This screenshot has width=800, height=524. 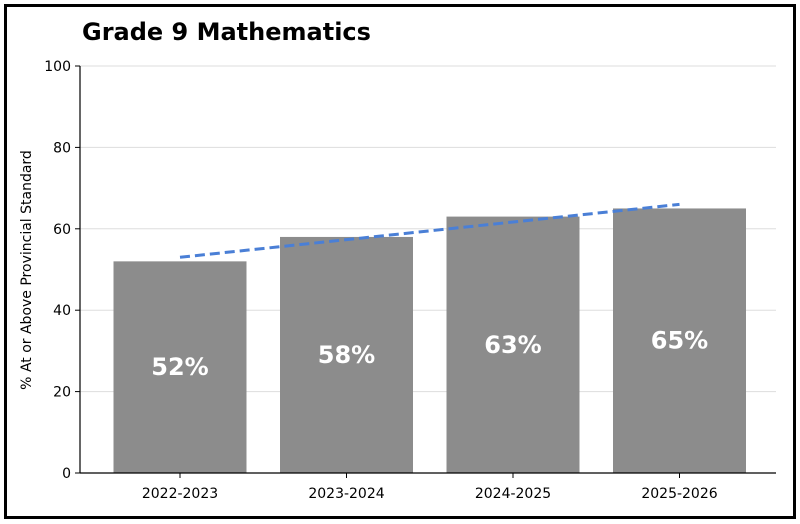 What do you see at coordinates (62, 311) in the screenshot?
I see `y-tick-label-40: 40` at bounding box center [62, 311].